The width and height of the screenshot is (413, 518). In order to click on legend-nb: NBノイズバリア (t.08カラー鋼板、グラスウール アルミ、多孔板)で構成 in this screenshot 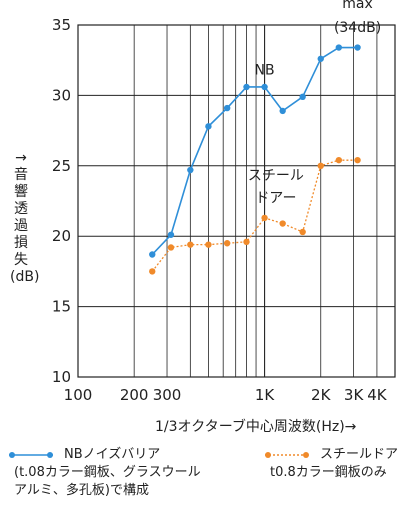, I will do `click(103, 473)`.